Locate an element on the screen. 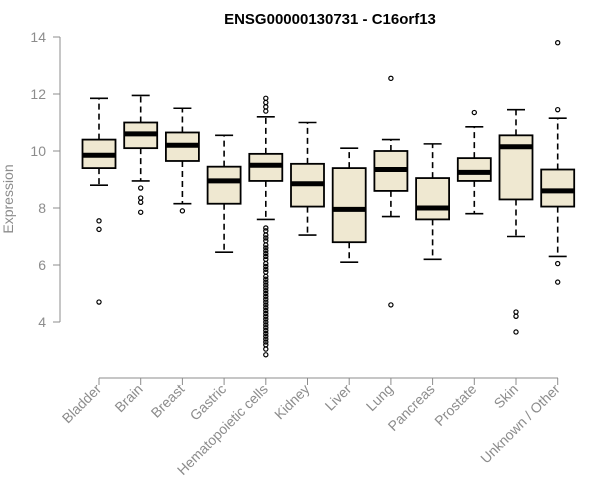 The height and width of the screenshot is (500, 600). x-tick-label: Lung is located at coordinates (379, 397).